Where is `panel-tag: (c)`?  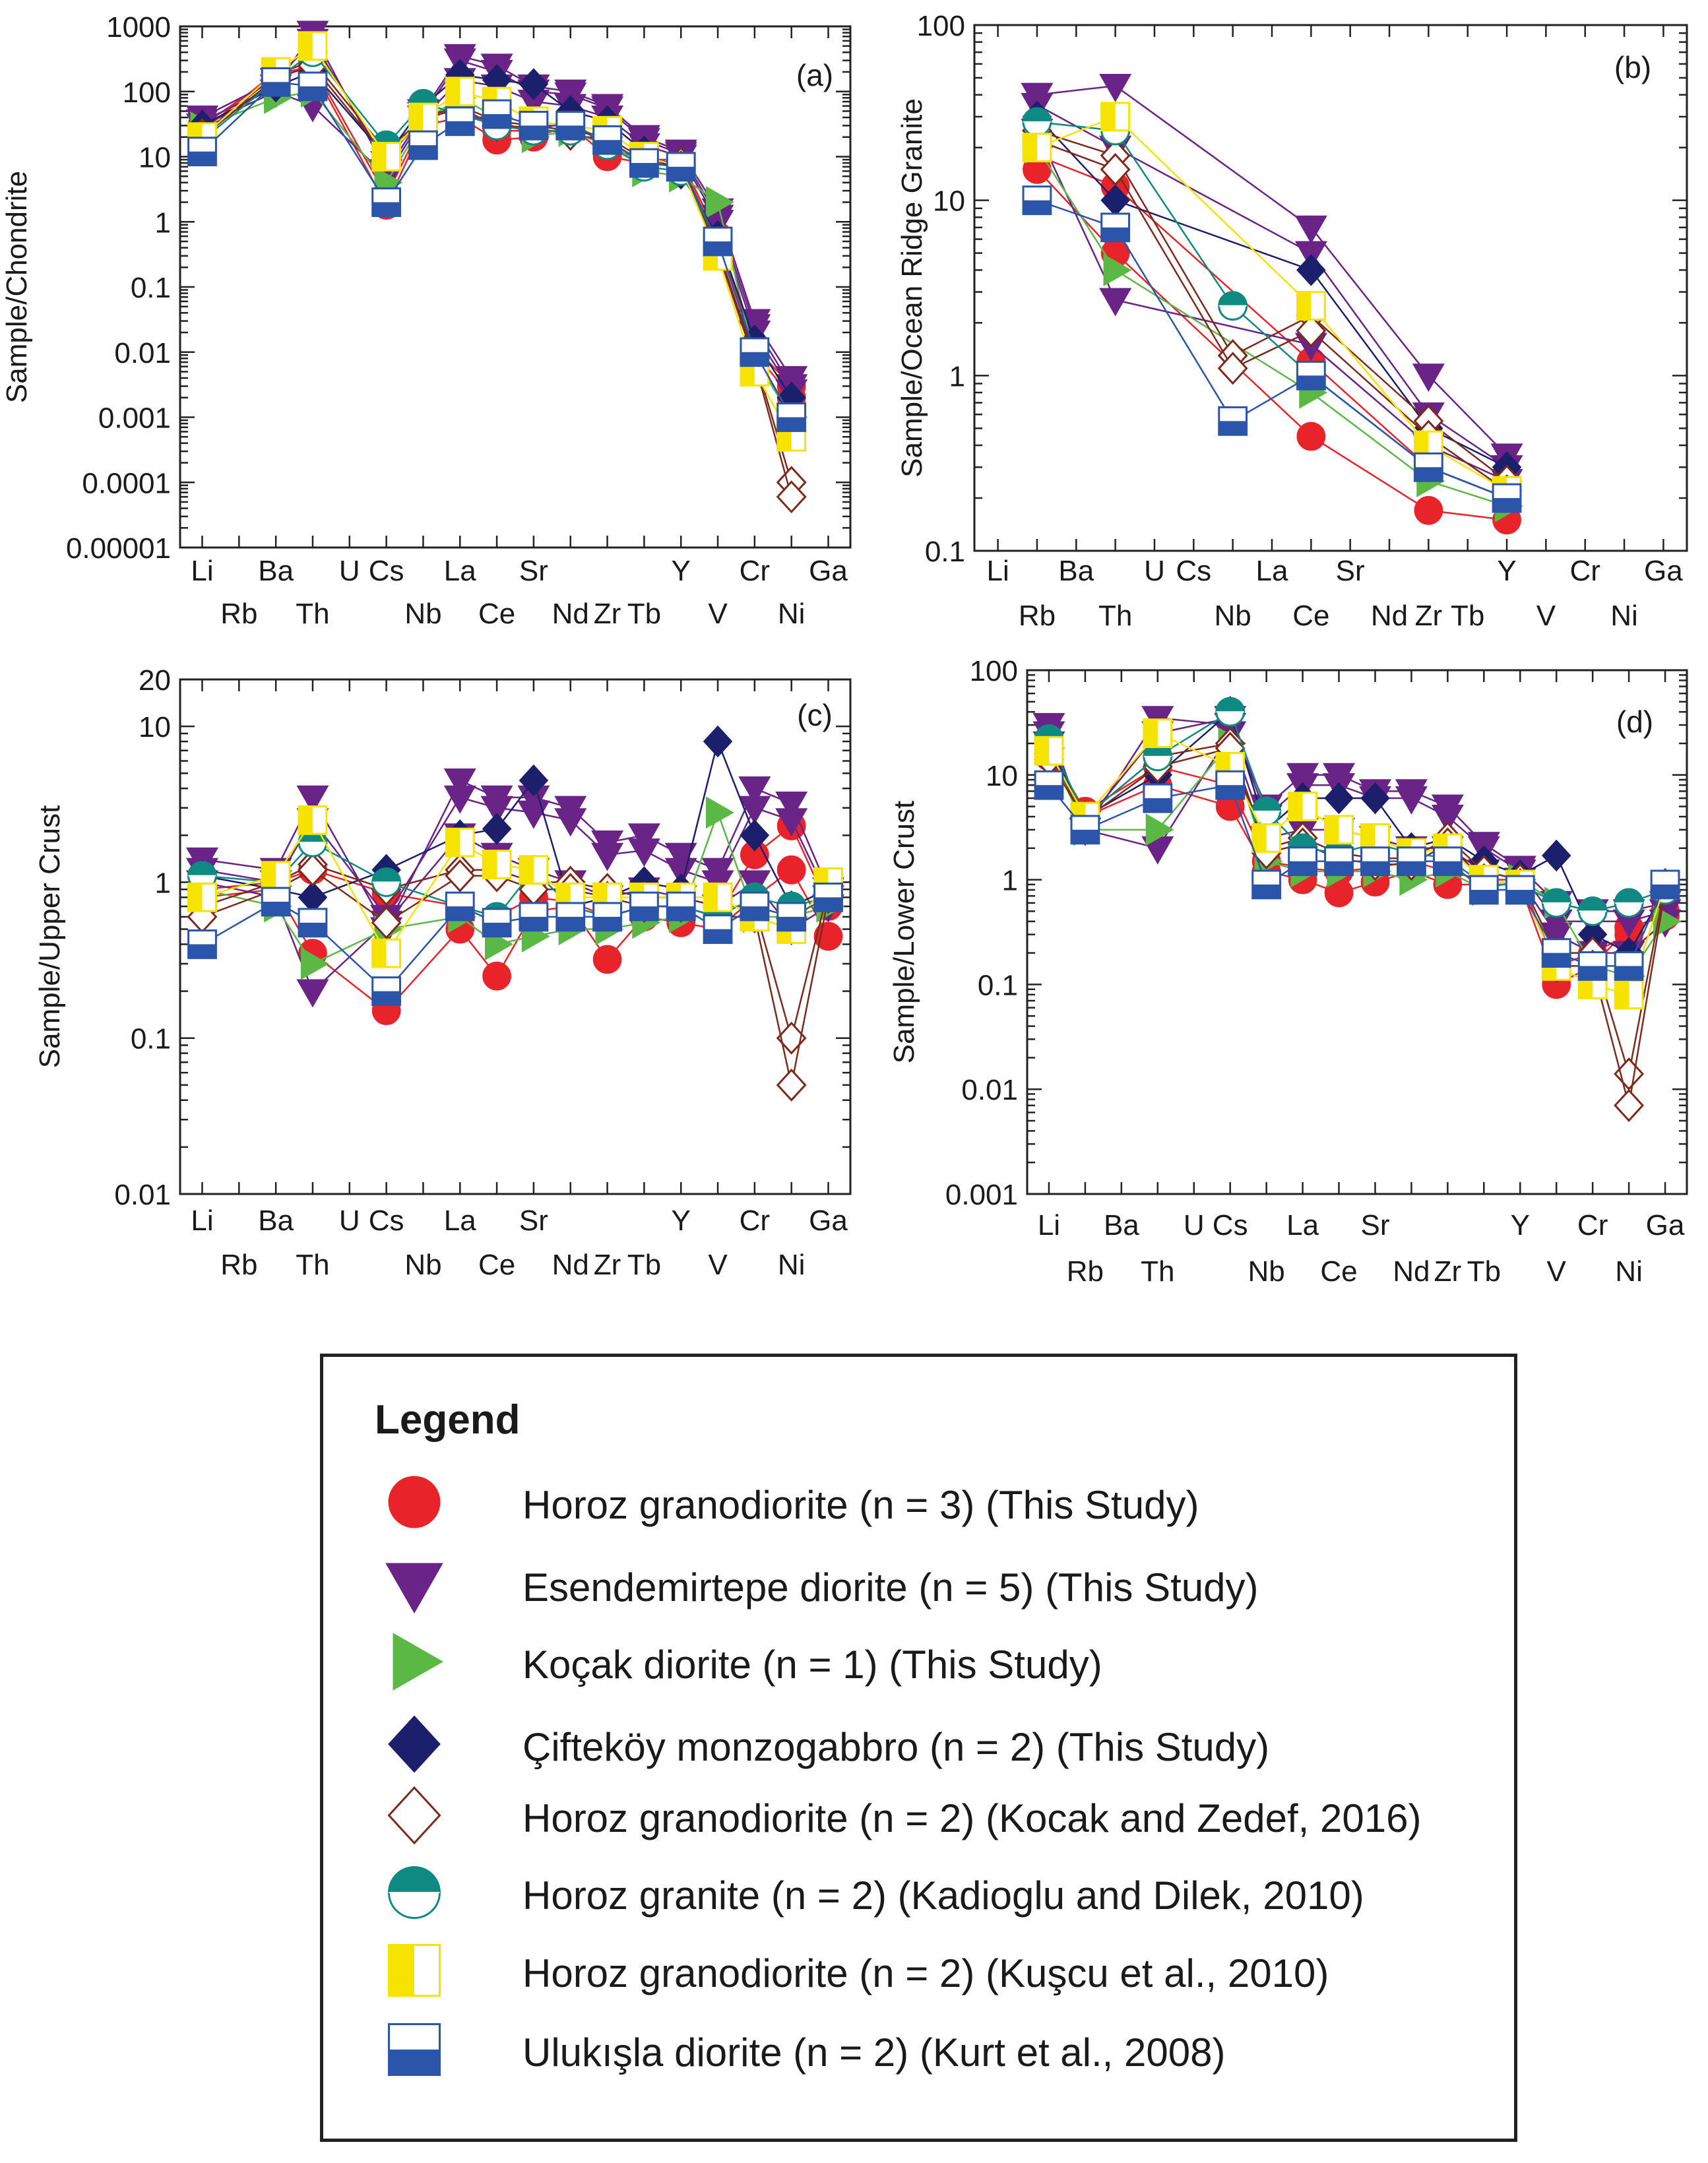 panel-tag: (c) is located at coordinates (815, 715).